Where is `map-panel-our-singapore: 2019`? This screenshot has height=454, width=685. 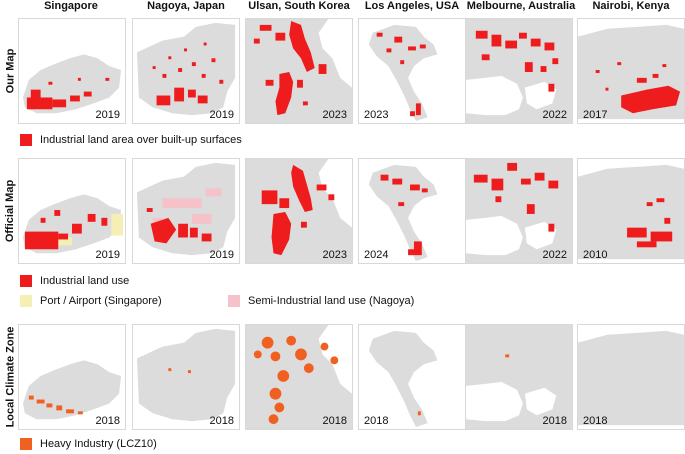 map-panel-our-singapore: 2019 is located at coordinates (72, 71).